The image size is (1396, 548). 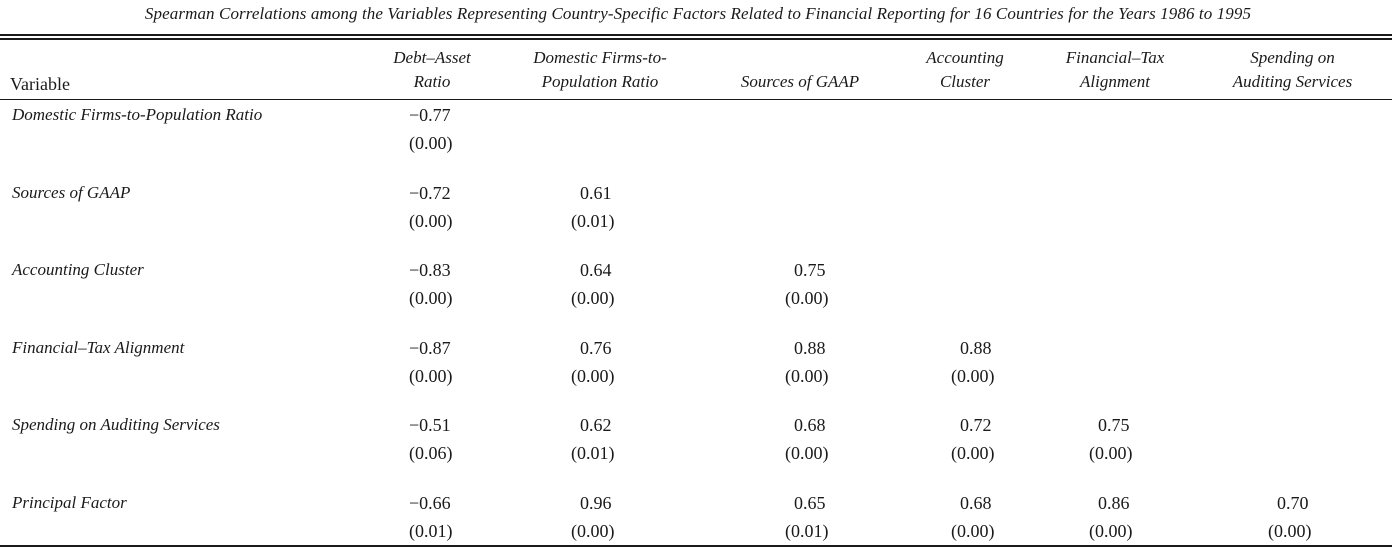 I want to click on correlation-coefficient: 0.70, so click(x=1293, y=503).